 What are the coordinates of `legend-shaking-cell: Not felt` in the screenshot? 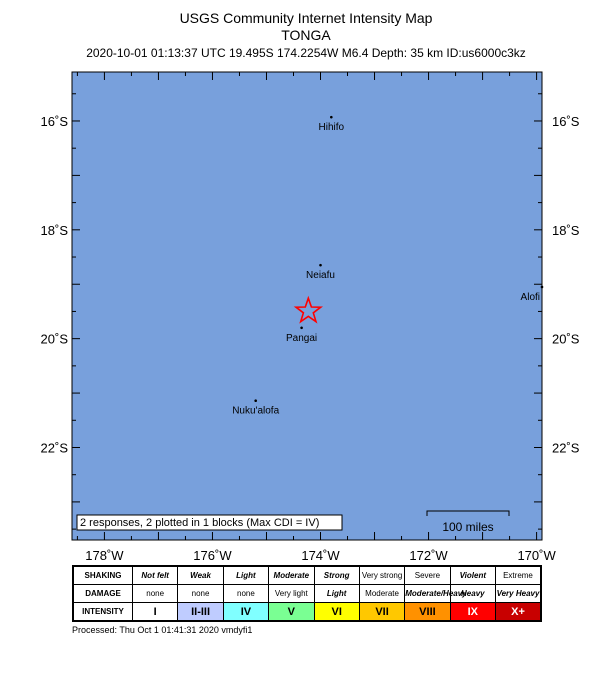 It's located at (155, 575).